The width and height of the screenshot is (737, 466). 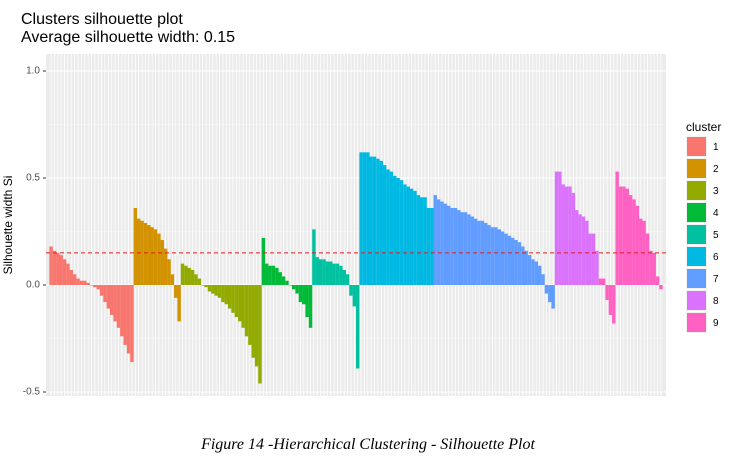 I want to click on legend-label-7: 7, so click(x=716, y=279).